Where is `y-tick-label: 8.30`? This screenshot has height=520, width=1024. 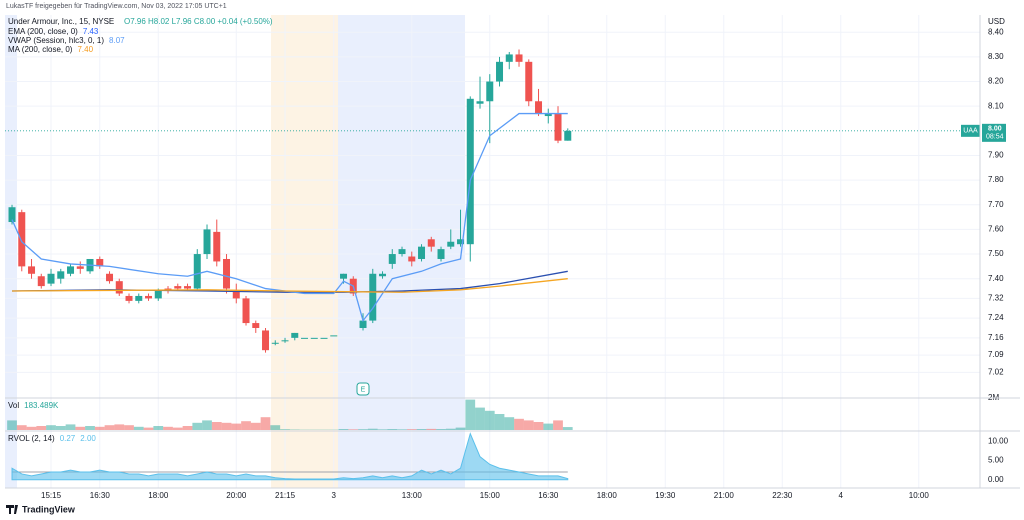 y-tick-label: 8.30 is located at coordinates (996, 56).